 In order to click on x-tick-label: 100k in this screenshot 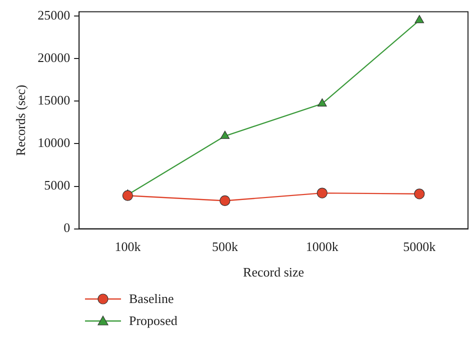, I will do `click(128, 246)`.